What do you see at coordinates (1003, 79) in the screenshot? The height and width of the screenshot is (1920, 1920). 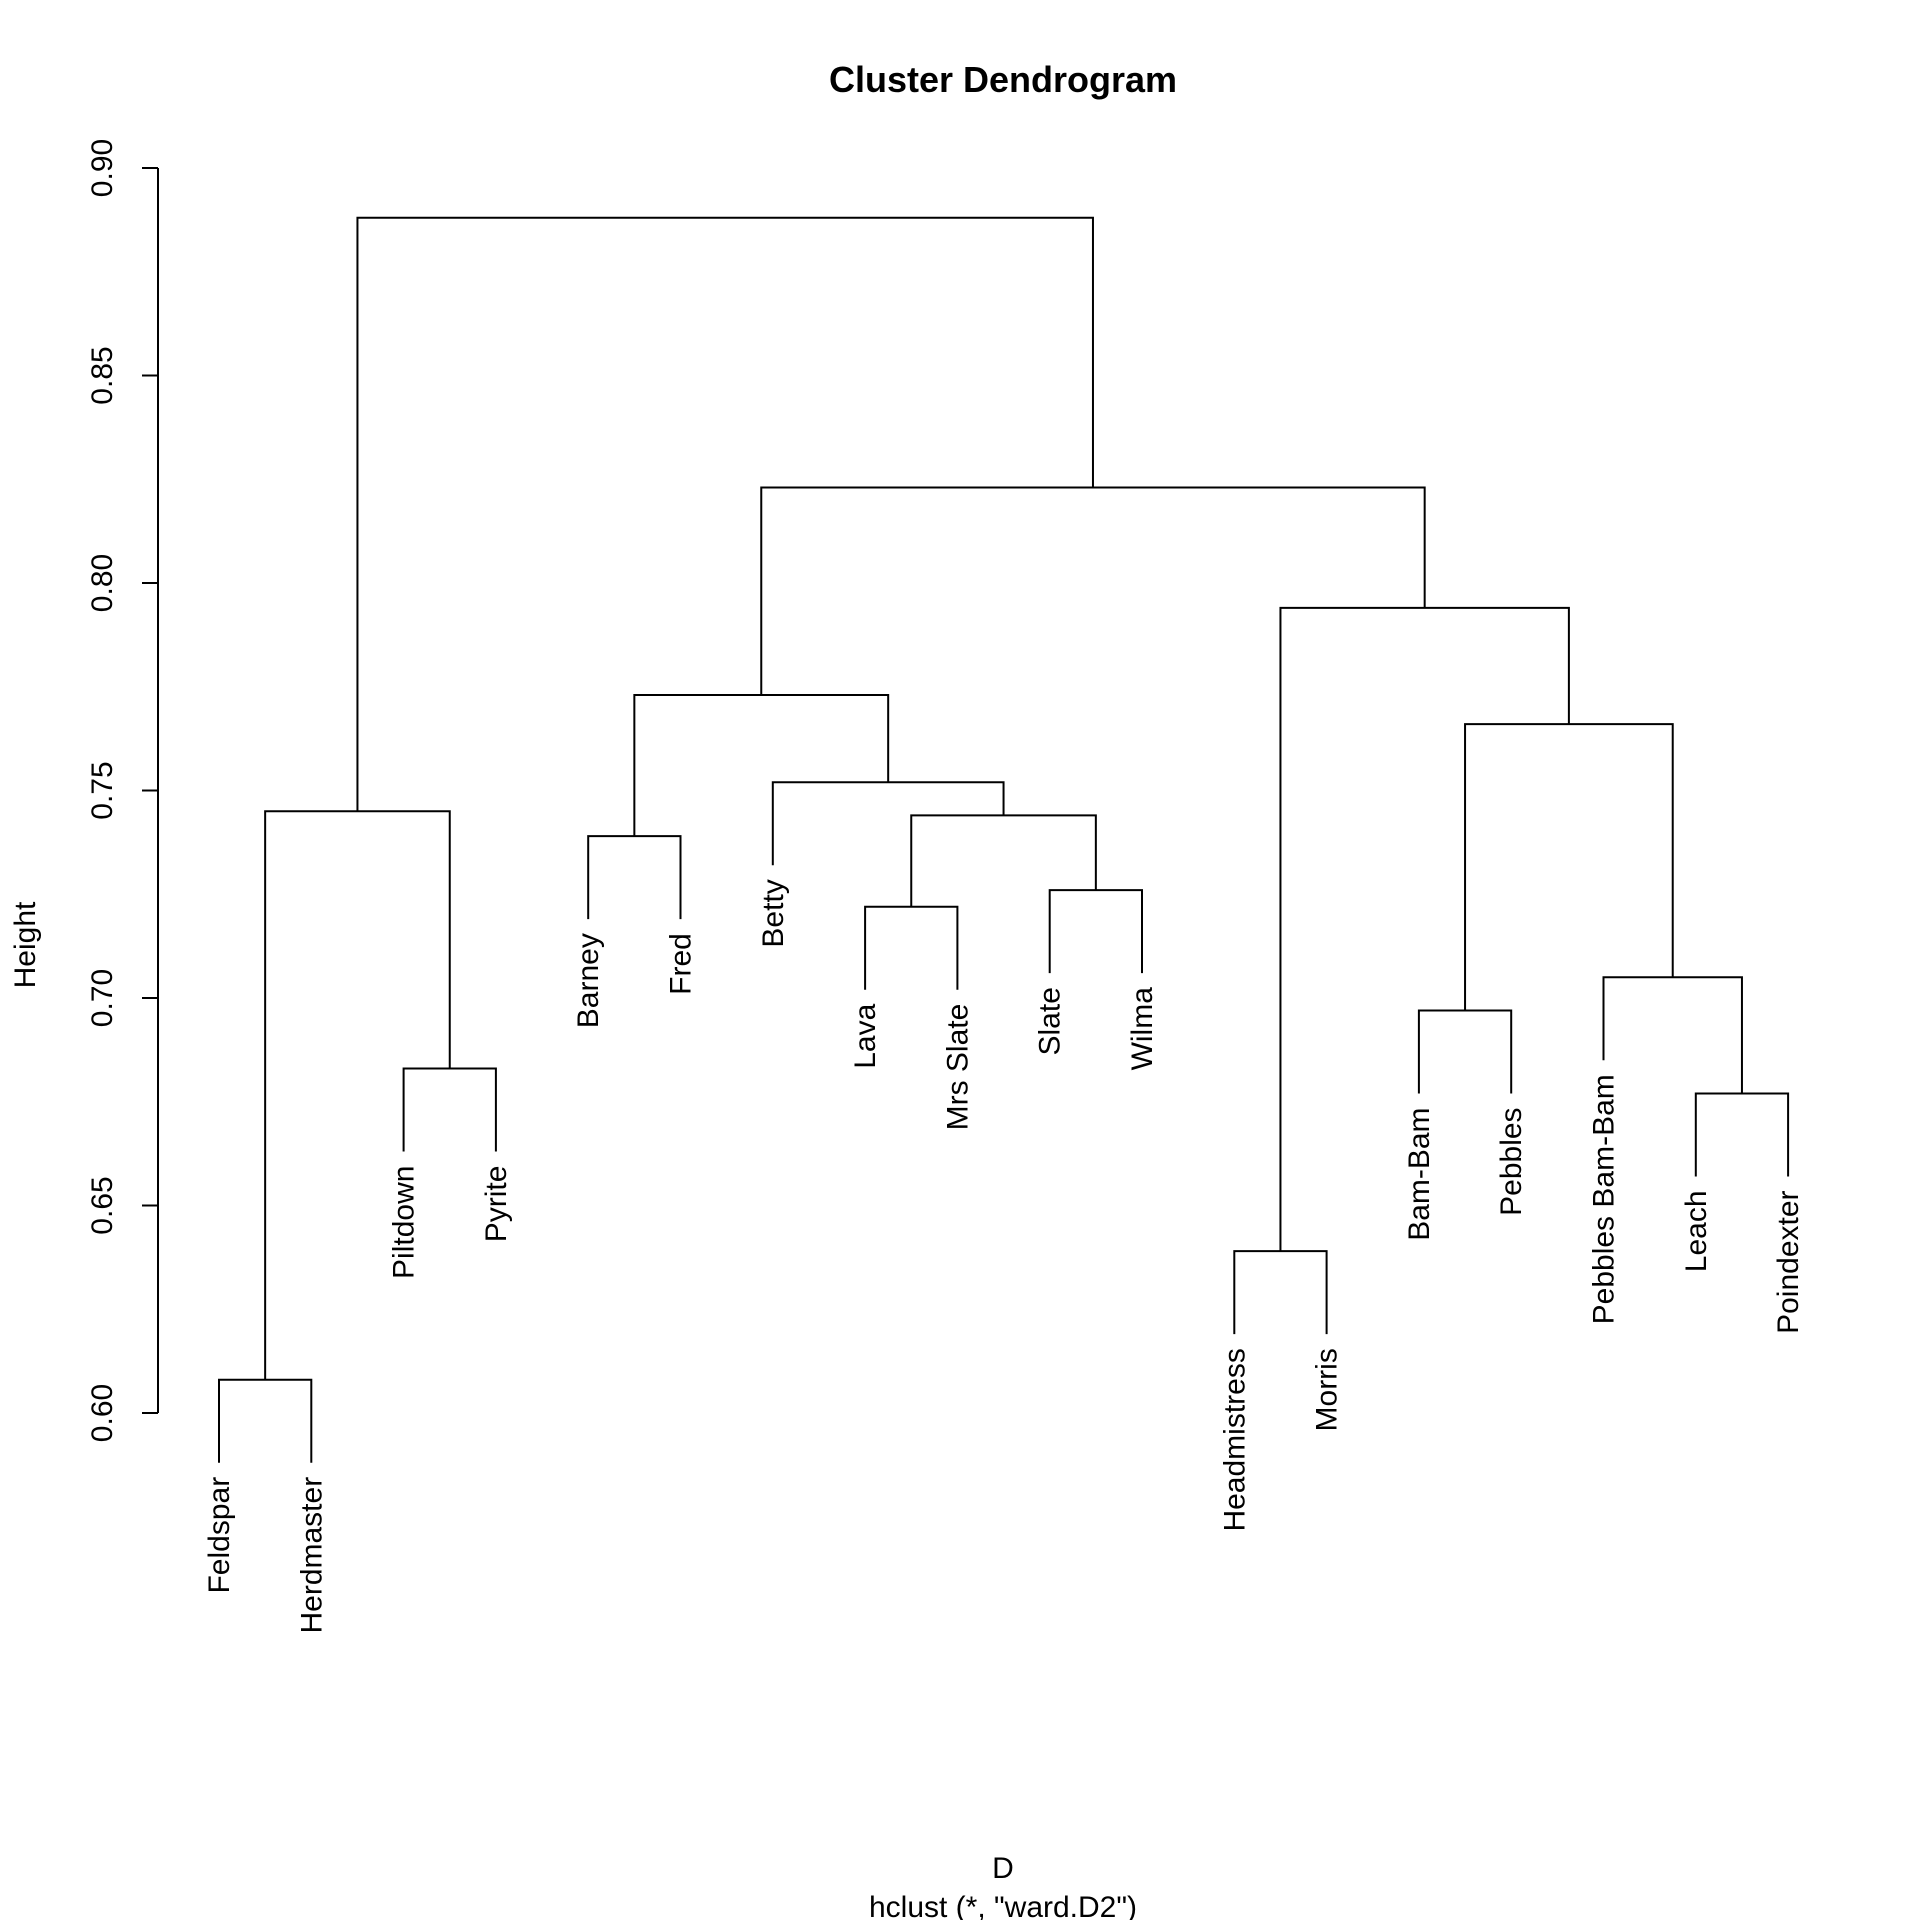 I see `chart-title: Cluster Dendrogram` at bounding box center [1003, 79].